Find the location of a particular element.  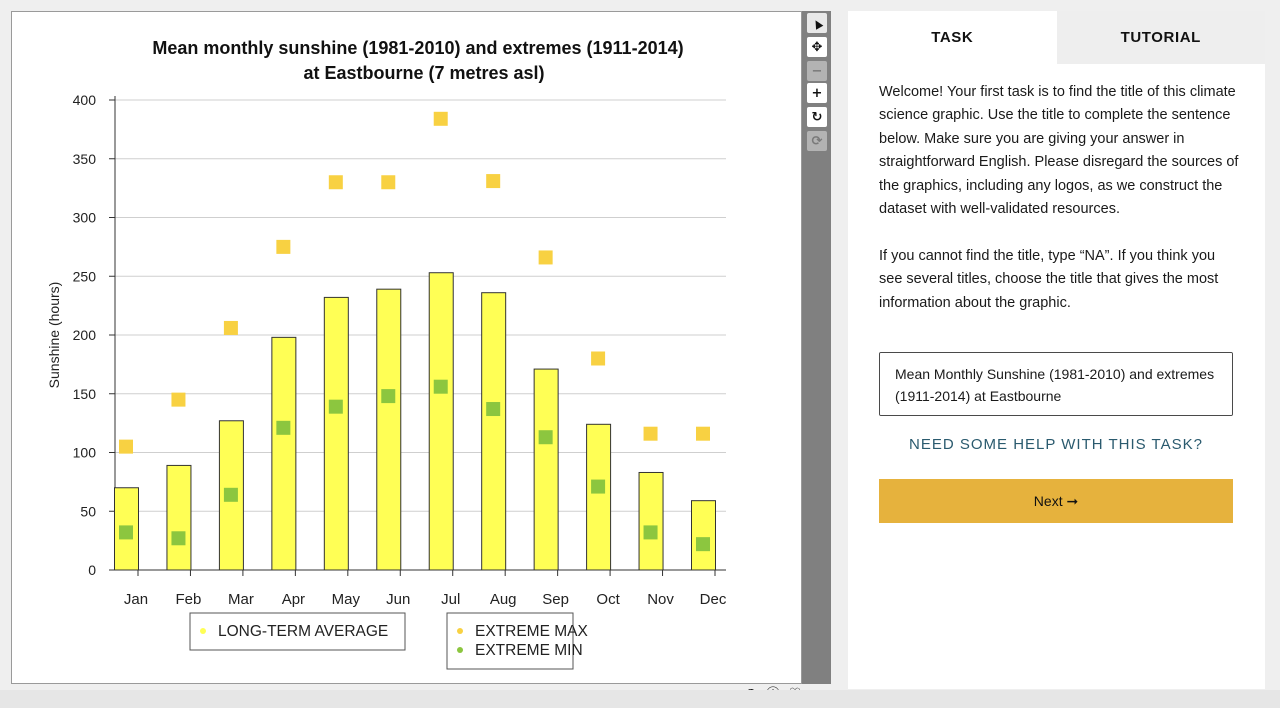

legend-label-min: EXTREME MIN is located at coordinates (529, 650).